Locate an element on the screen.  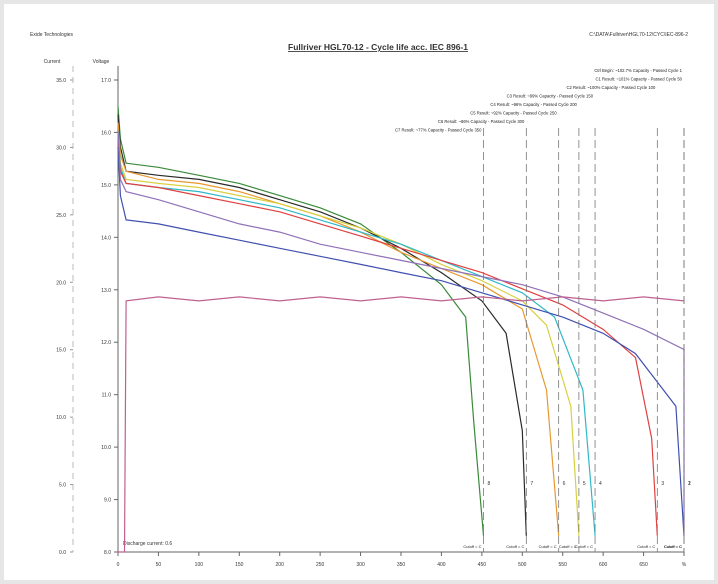
voltage-tick-label: 8.0 is located at coordinates (107, 553).